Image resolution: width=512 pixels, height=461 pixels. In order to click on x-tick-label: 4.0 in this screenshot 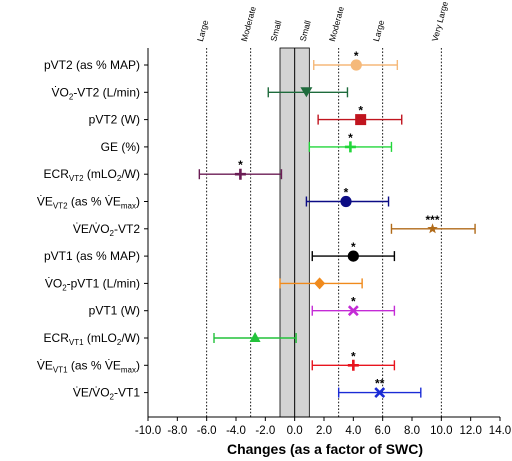, I will do `click(353, 431)`.